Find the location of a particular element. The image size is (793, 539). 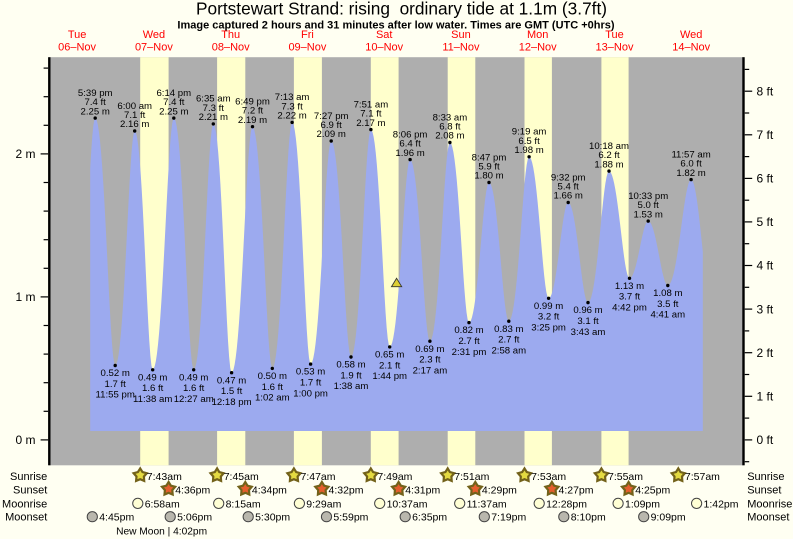

svg-text: 3:25 pm is located at coordinates (548, 328).